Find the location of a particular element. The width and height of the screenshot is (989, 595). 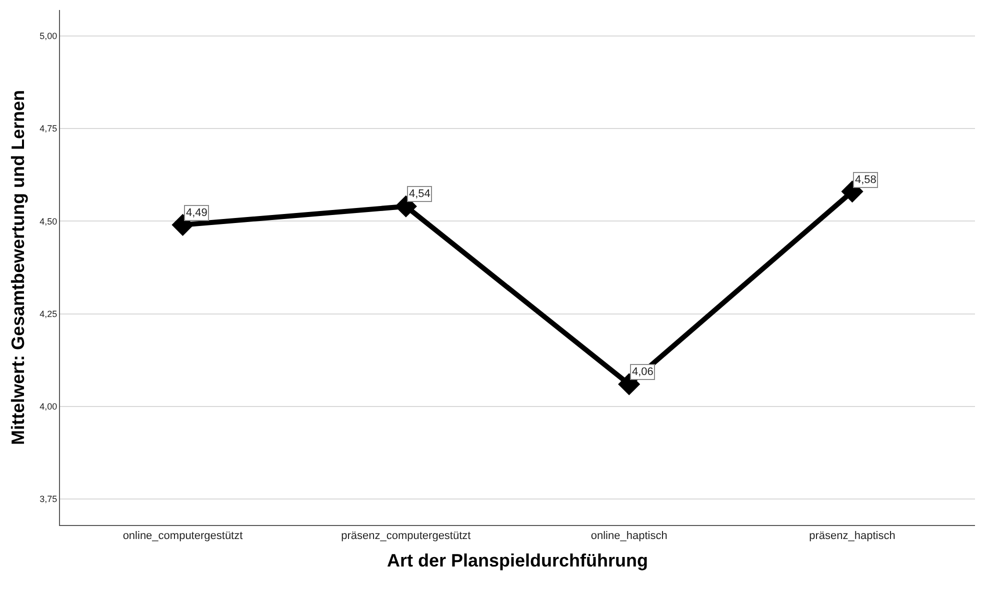

data-label: 4,58 is located at coordinates (865, 180).